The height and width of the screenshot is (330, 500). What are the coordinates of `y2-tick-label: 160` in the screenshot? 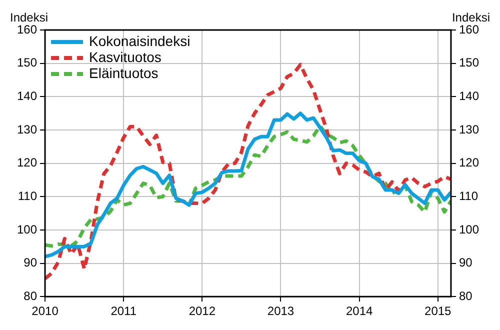 It's located at (469, 29).